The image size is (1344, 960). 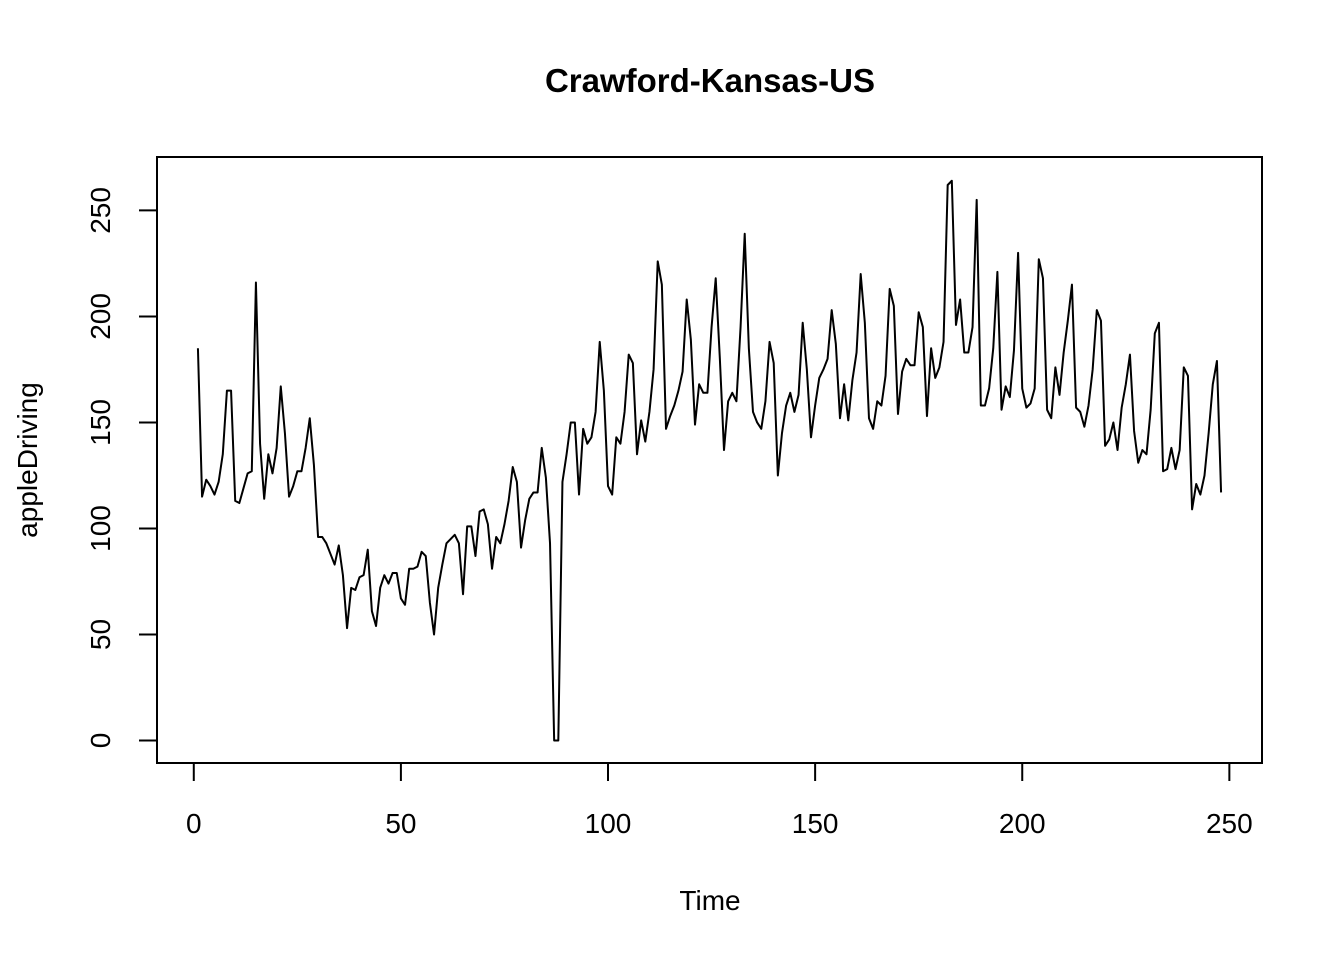 What do you see at coordinates (1022, 823) in the screenshot?
I see `x-tick-label: 200` at bounding box center [1022, 823].